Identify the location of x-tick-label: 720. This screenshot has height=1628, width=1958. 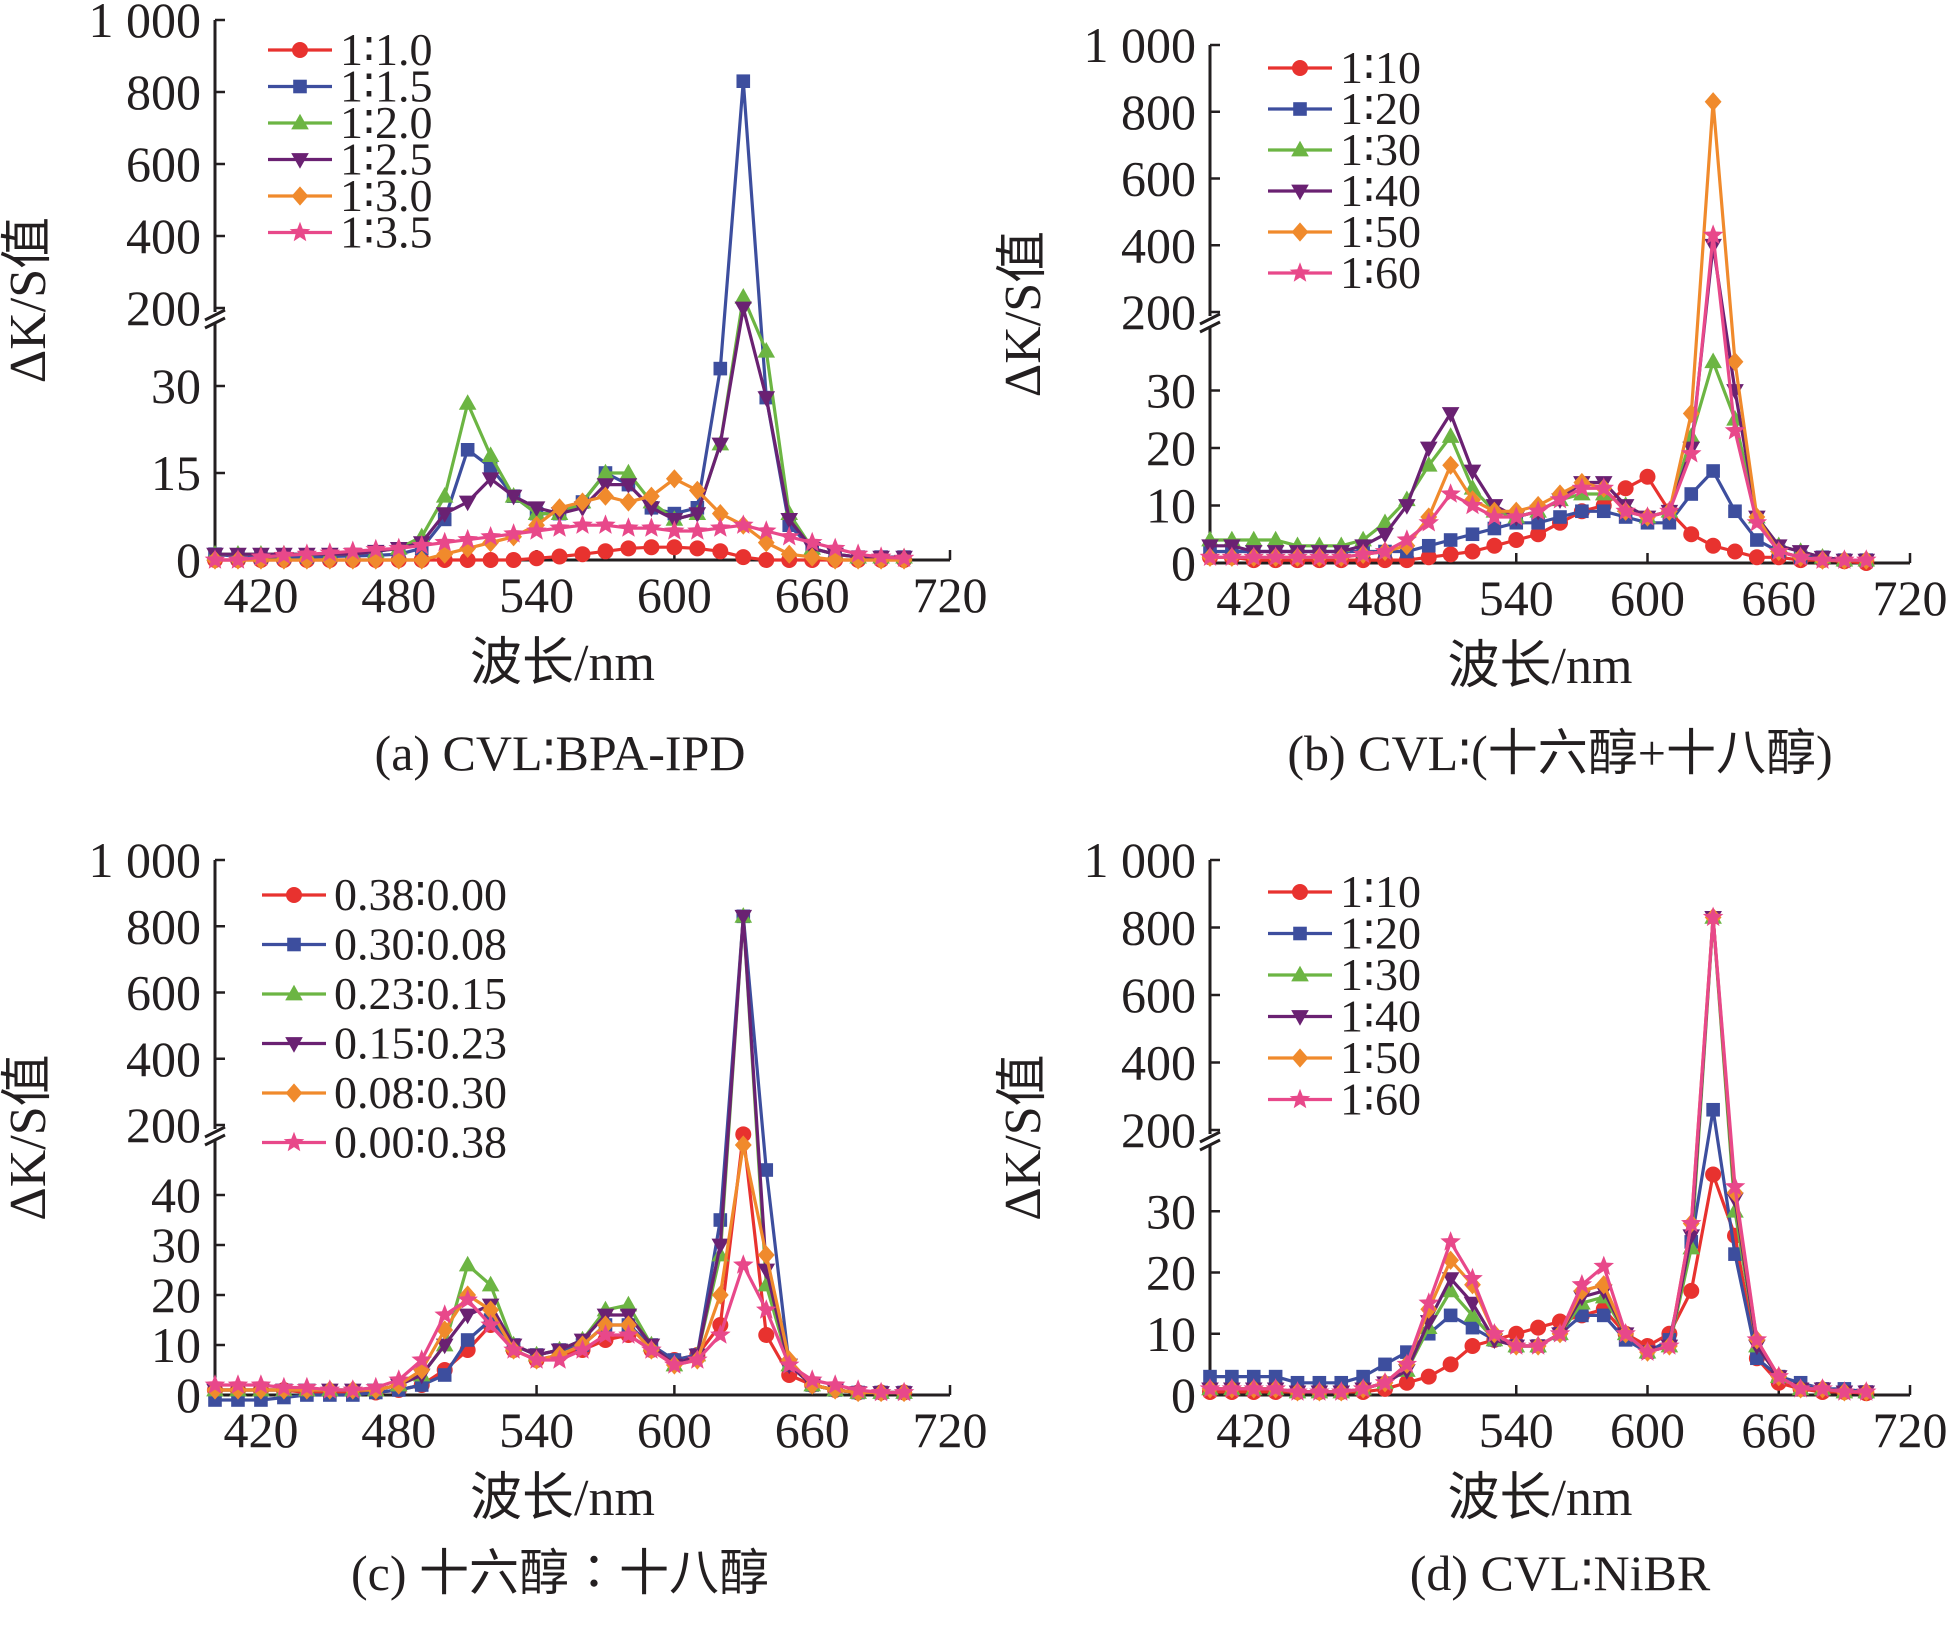
(950, 1430).